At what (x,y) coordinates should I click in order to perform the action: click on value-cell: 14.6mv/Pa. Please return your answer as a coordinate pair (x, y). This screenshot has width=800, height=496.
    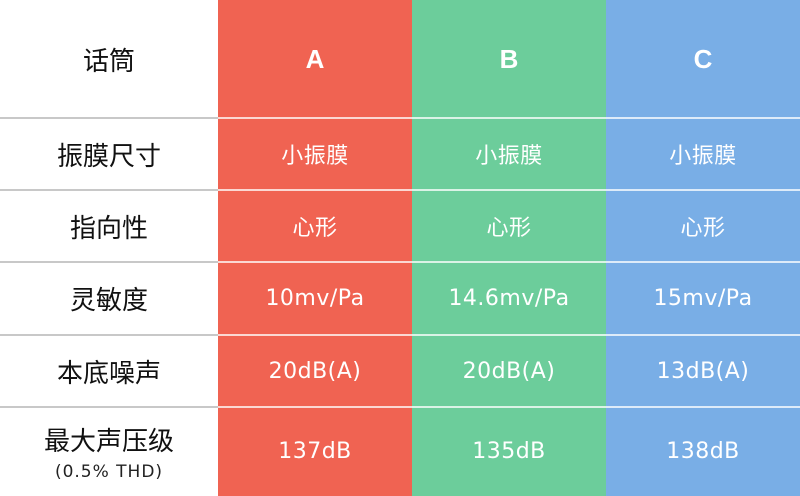
    Looking at the image, I should click on (509, 298).